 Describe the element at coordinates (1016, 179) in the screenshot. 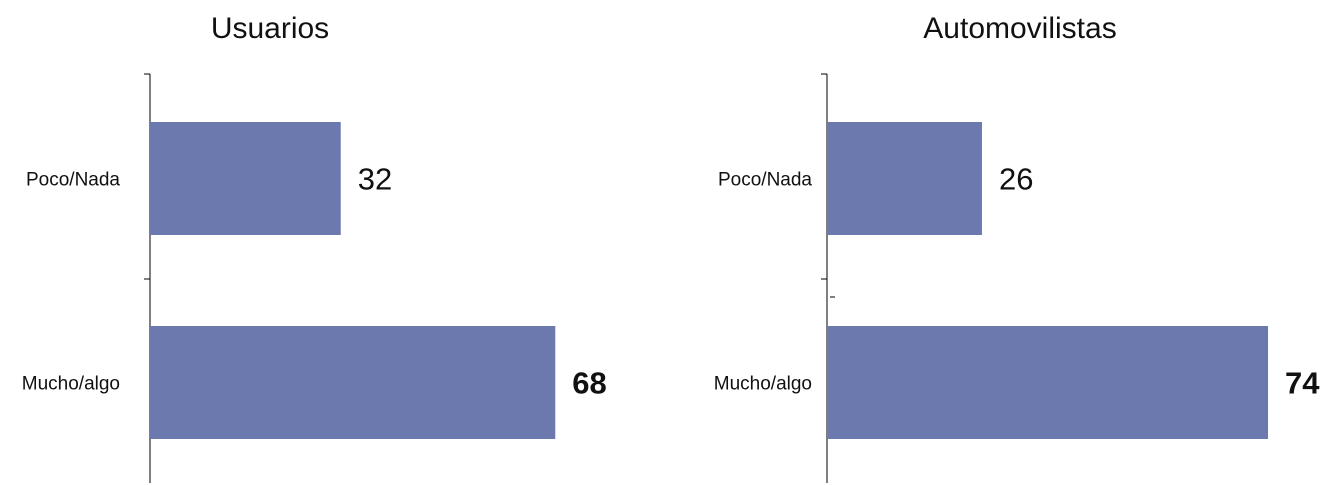

I see `value-label: 26` at that location.